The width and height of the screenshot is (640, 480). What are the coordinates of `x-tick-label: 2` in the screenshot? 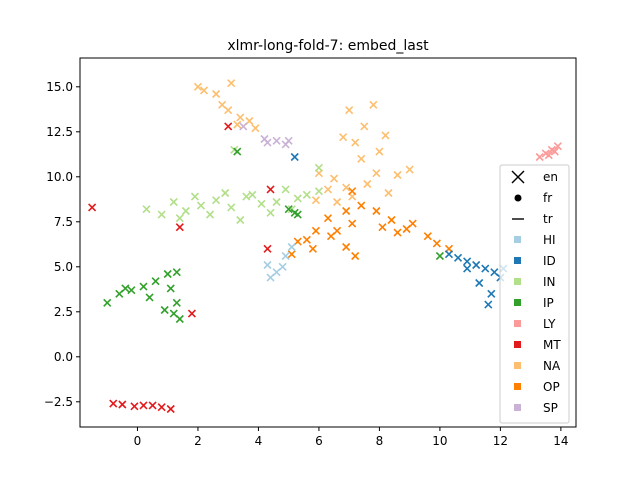 It's located at (198, 441).